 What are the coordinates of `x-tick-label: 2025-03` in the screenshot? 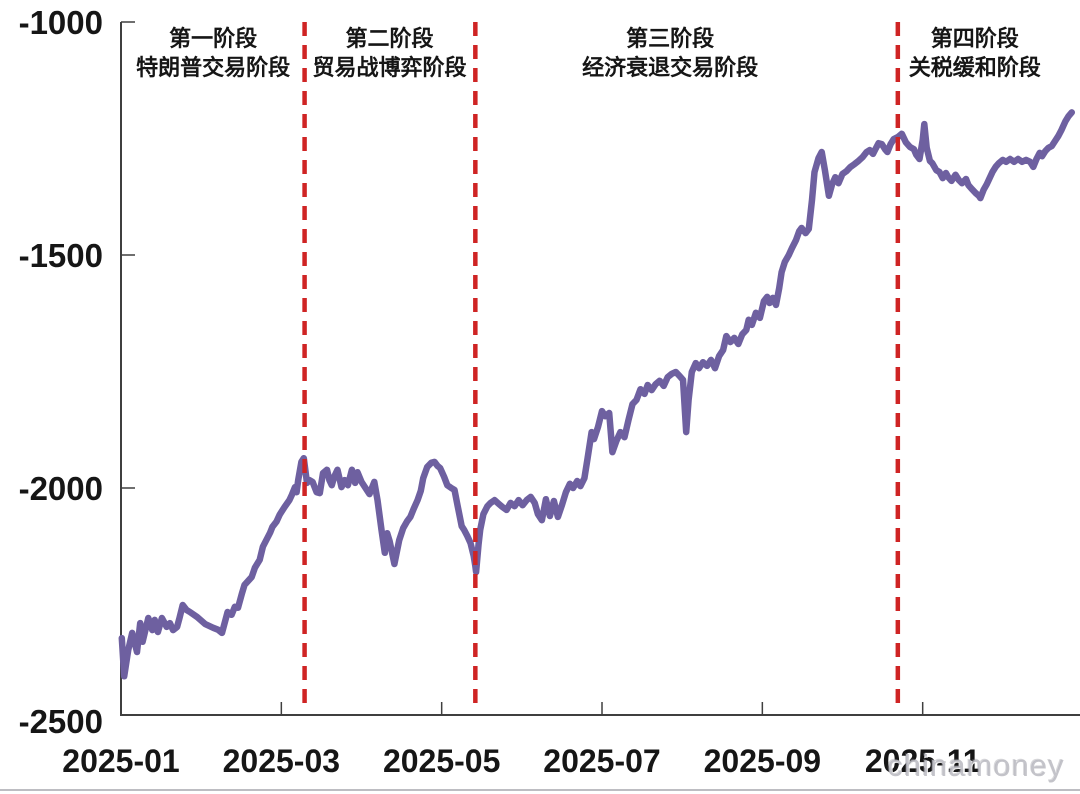 It's located at (281, 761).